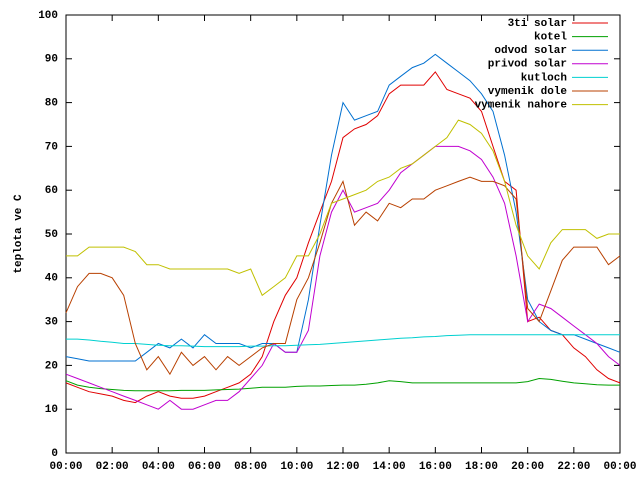  What do you see at coordinates (51, 60) in the screenshot?
I see `y-tick-label: 90` at bounding box center [51, 60].